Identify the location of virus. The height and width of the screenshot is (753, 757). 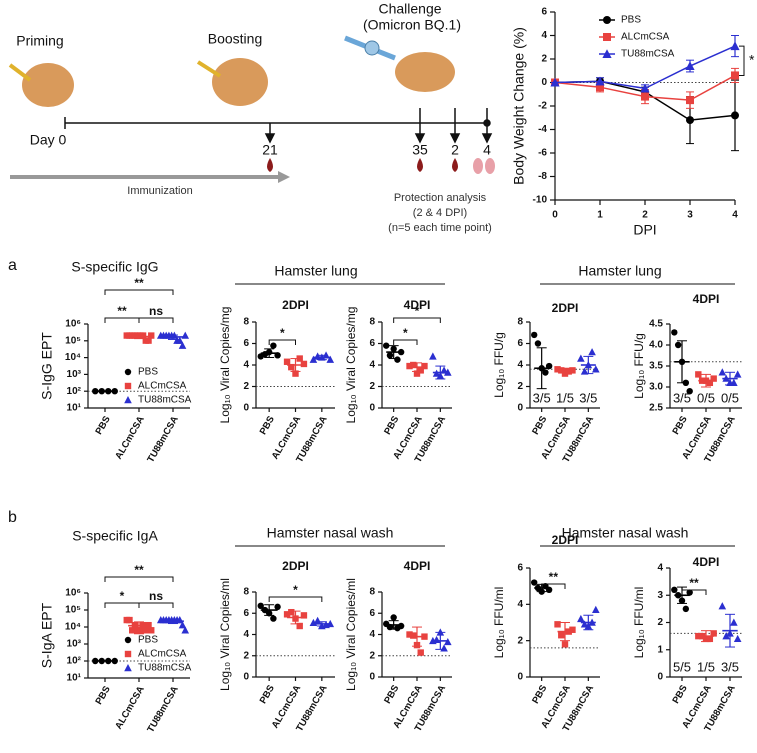
(372, 48).